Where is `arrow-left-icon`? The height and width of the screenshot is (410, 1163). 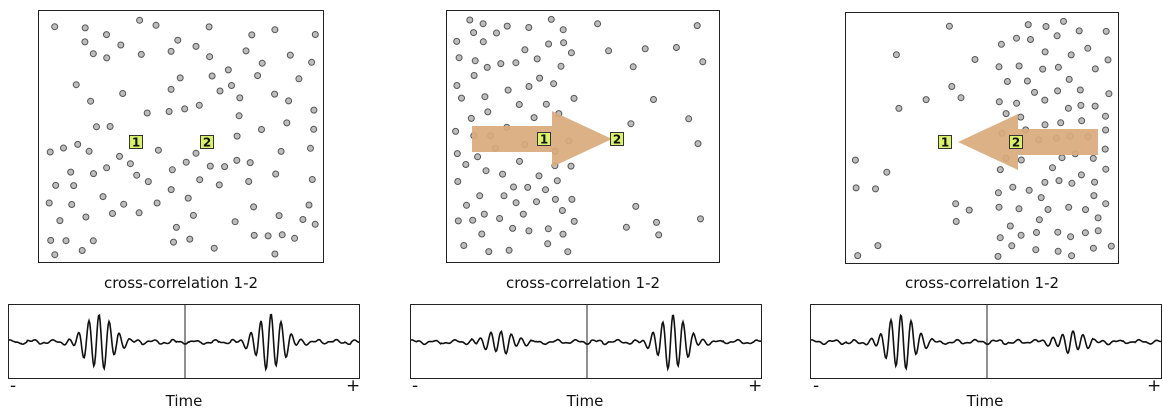
arrow-left-icon is located at coordinates (1028, 142).